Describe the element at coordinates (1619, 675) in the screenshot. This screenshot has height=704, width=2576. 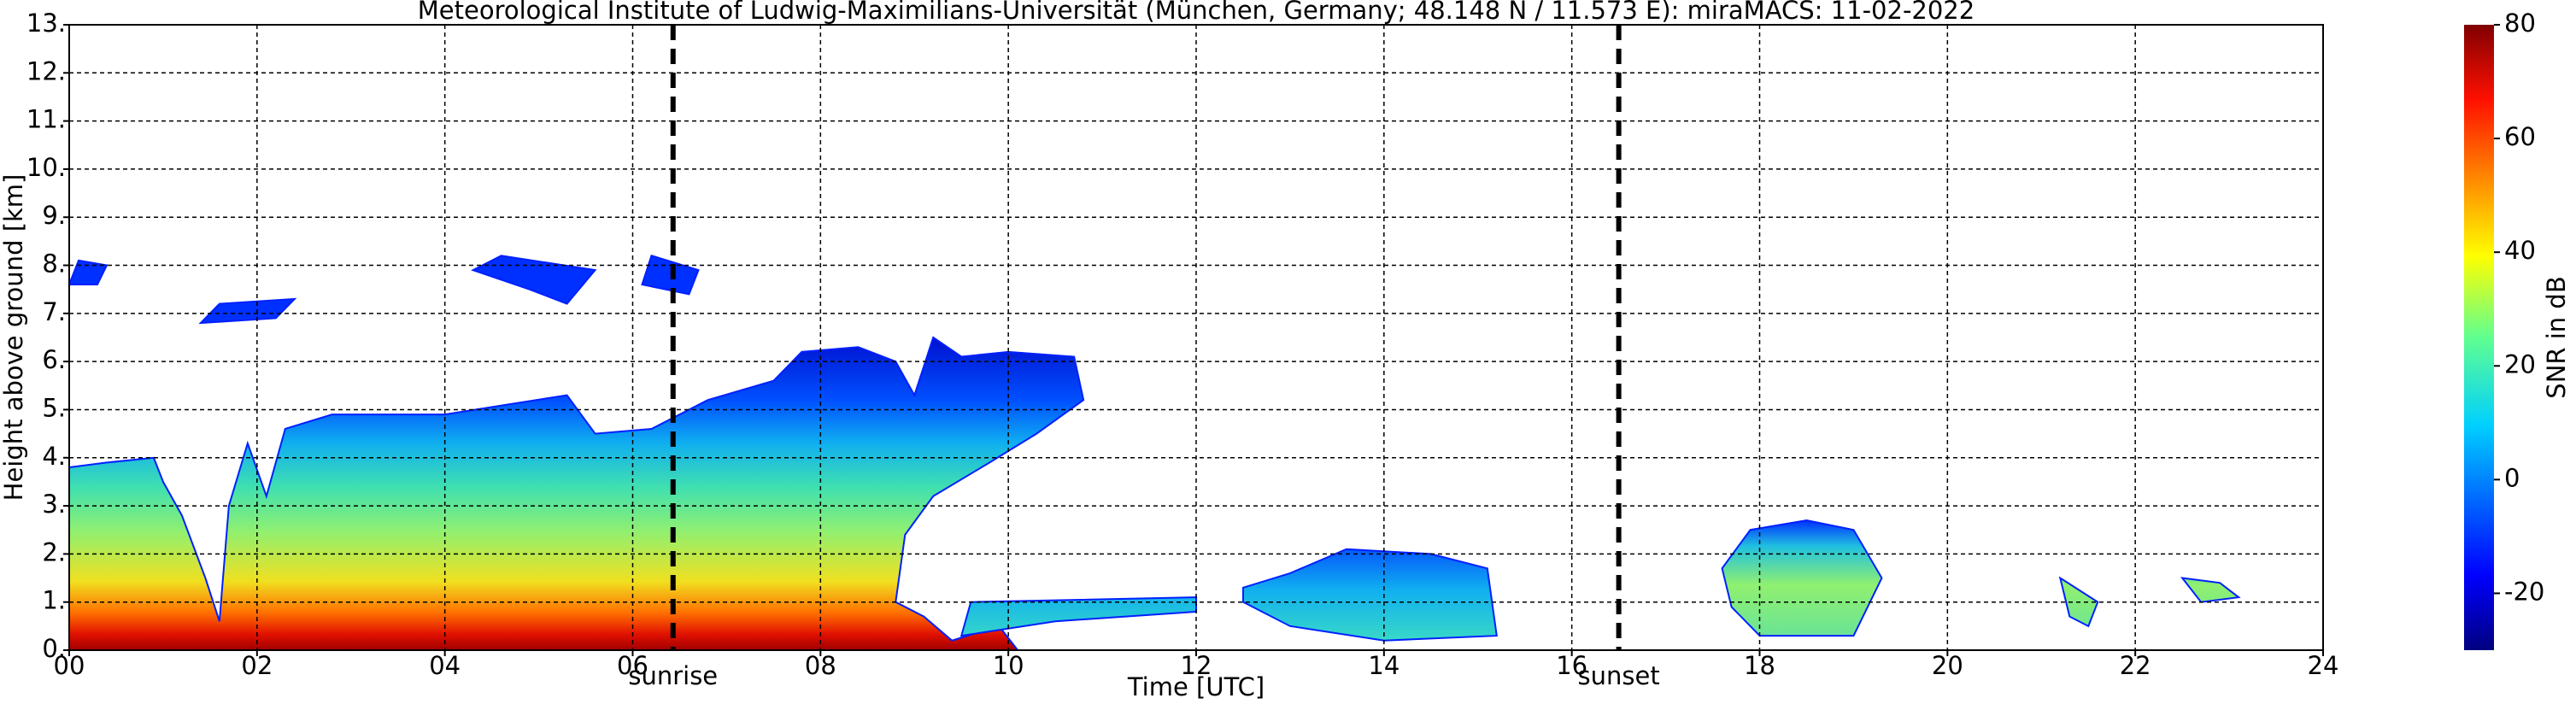
I see `annotation: sunset` at that location.